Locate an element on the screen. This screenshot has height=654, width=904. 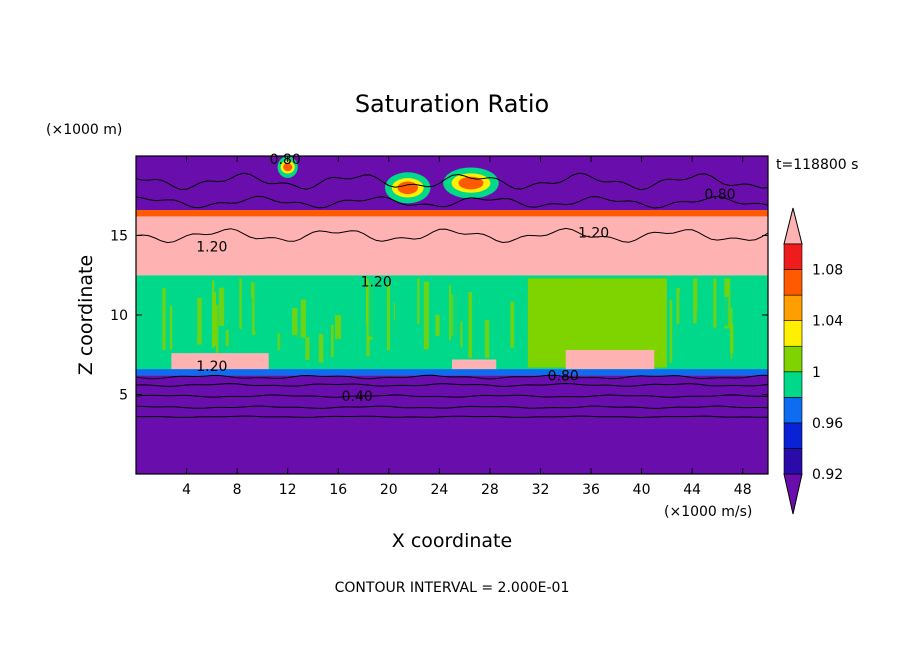
x-axis-label: X coordinate is located at coordinates (452, 541).